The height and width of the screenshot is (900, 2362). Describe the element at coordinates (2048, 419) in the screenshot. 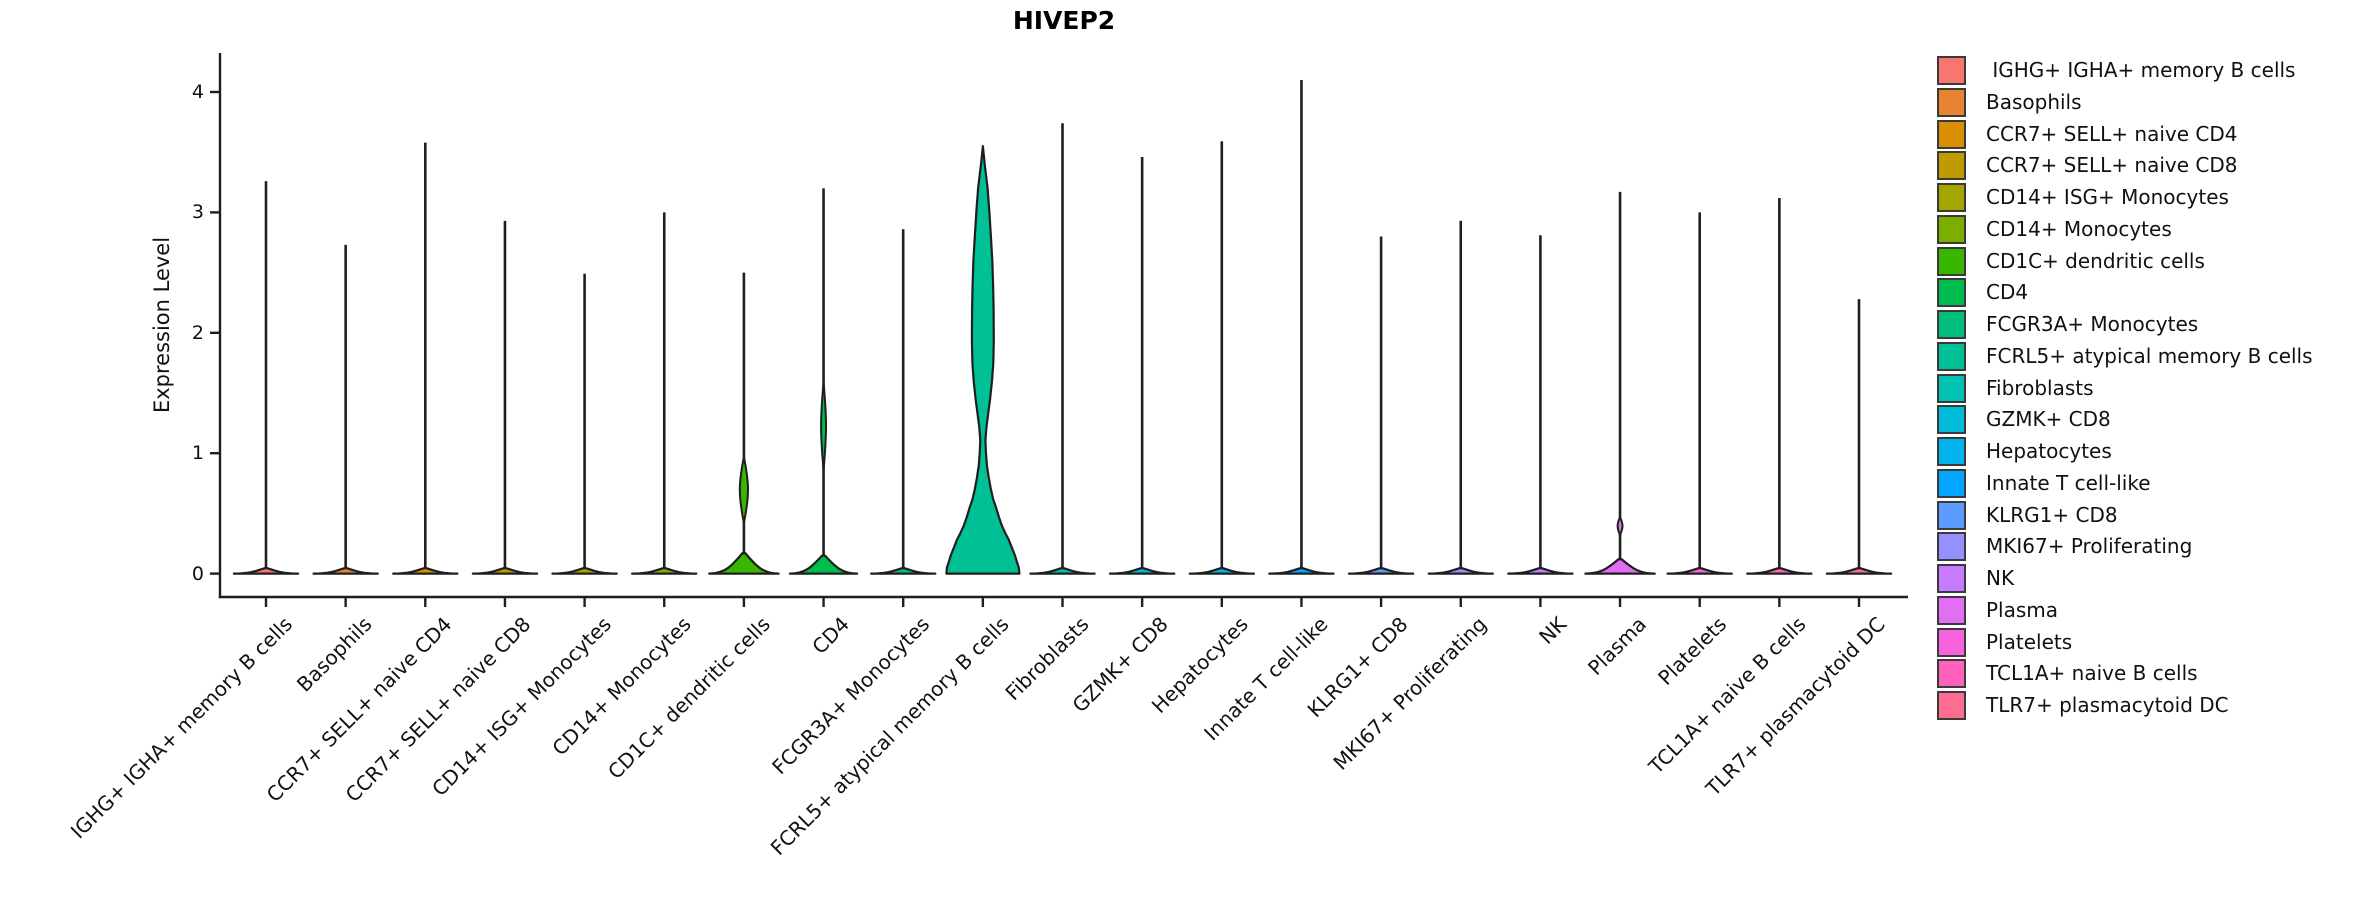

I see `legend-label: GZMK+ CD8` at that location.